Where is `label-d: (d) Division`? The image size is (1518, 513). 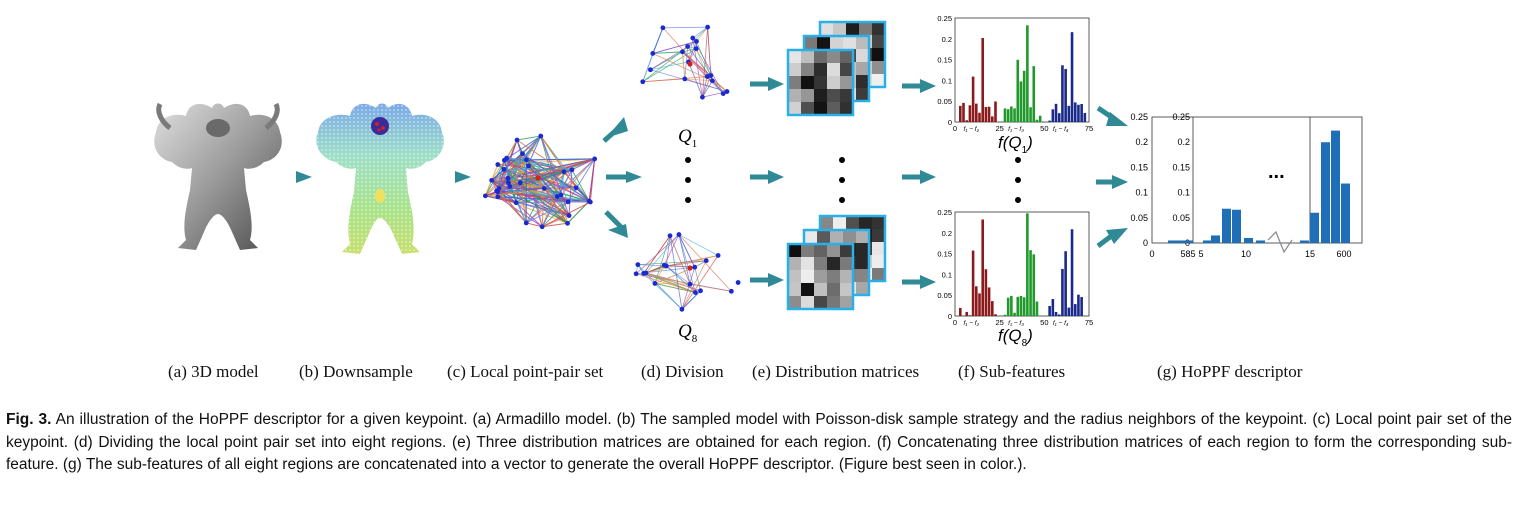
label-d: (d) Division is located at coordinates (682, 371).